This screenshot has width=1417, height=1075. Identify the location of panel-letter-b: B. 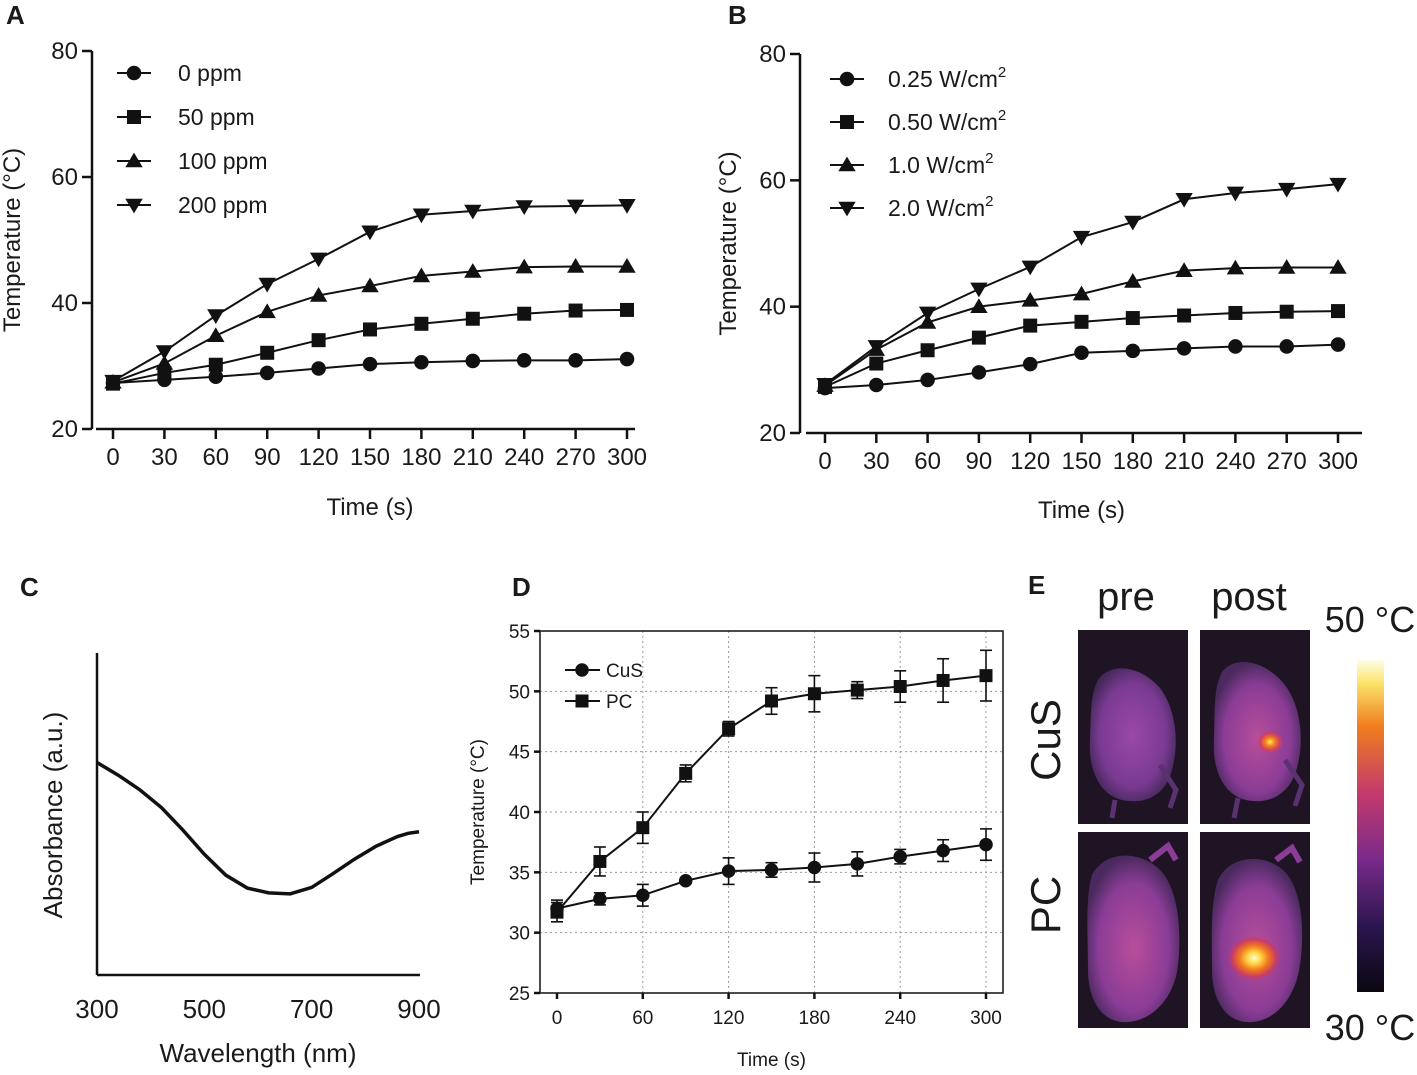
(737, 15).